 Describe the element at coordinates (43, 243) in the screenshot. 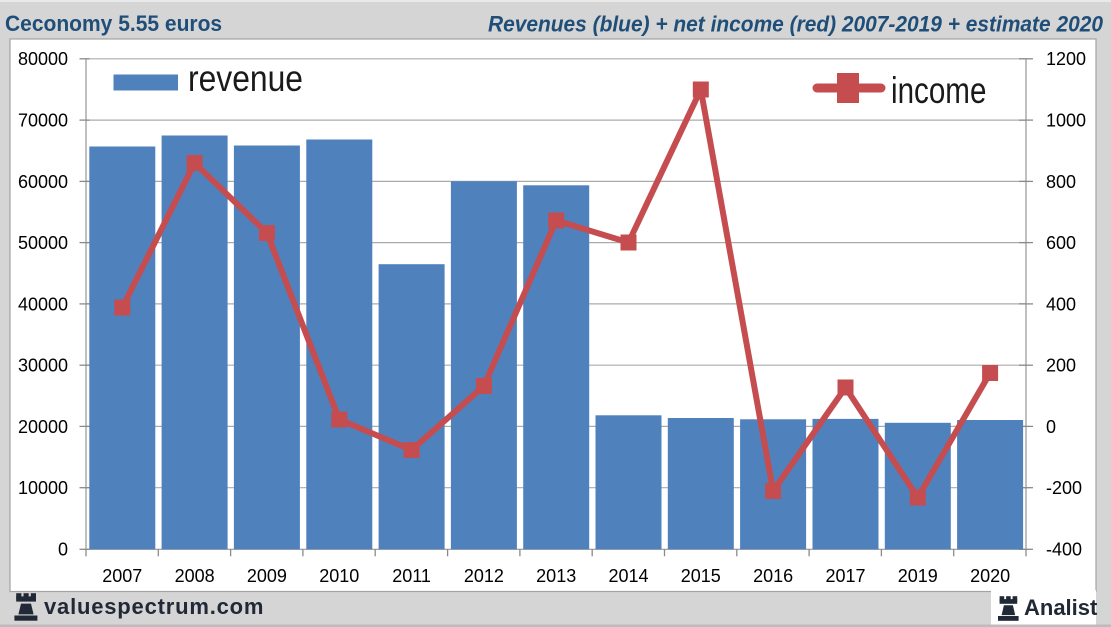

I see `svg-text: 50000` at that location.